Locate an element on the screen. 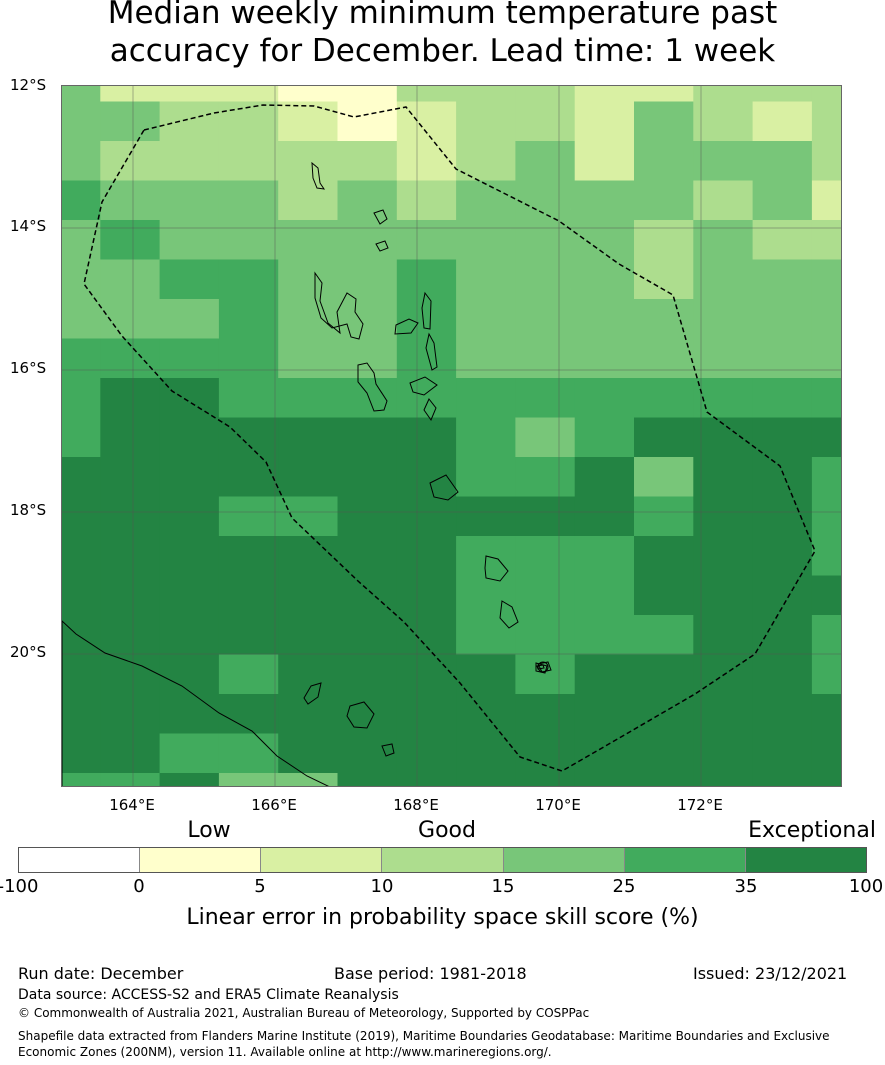 The image size is (885, 1065). colorbar-tick: 0 is located at coordinates (139, 886).